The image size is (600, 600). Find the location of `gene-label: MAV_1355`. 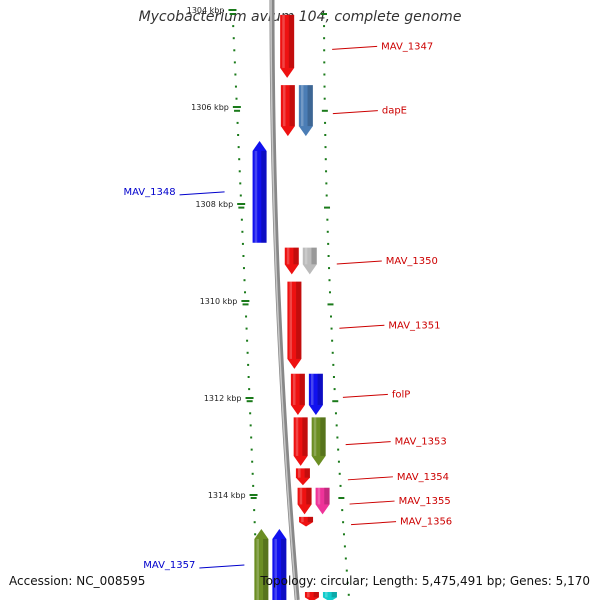

gene-label: MAV_1355 is located at coordinates (425, 501).